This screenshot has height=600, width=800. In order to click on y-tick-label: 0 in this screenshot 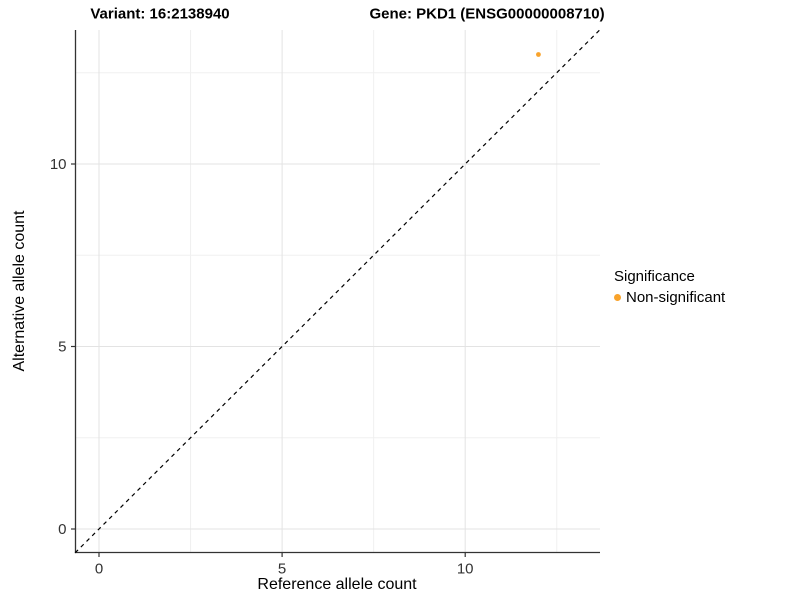, I will do `click(62, 529)`.